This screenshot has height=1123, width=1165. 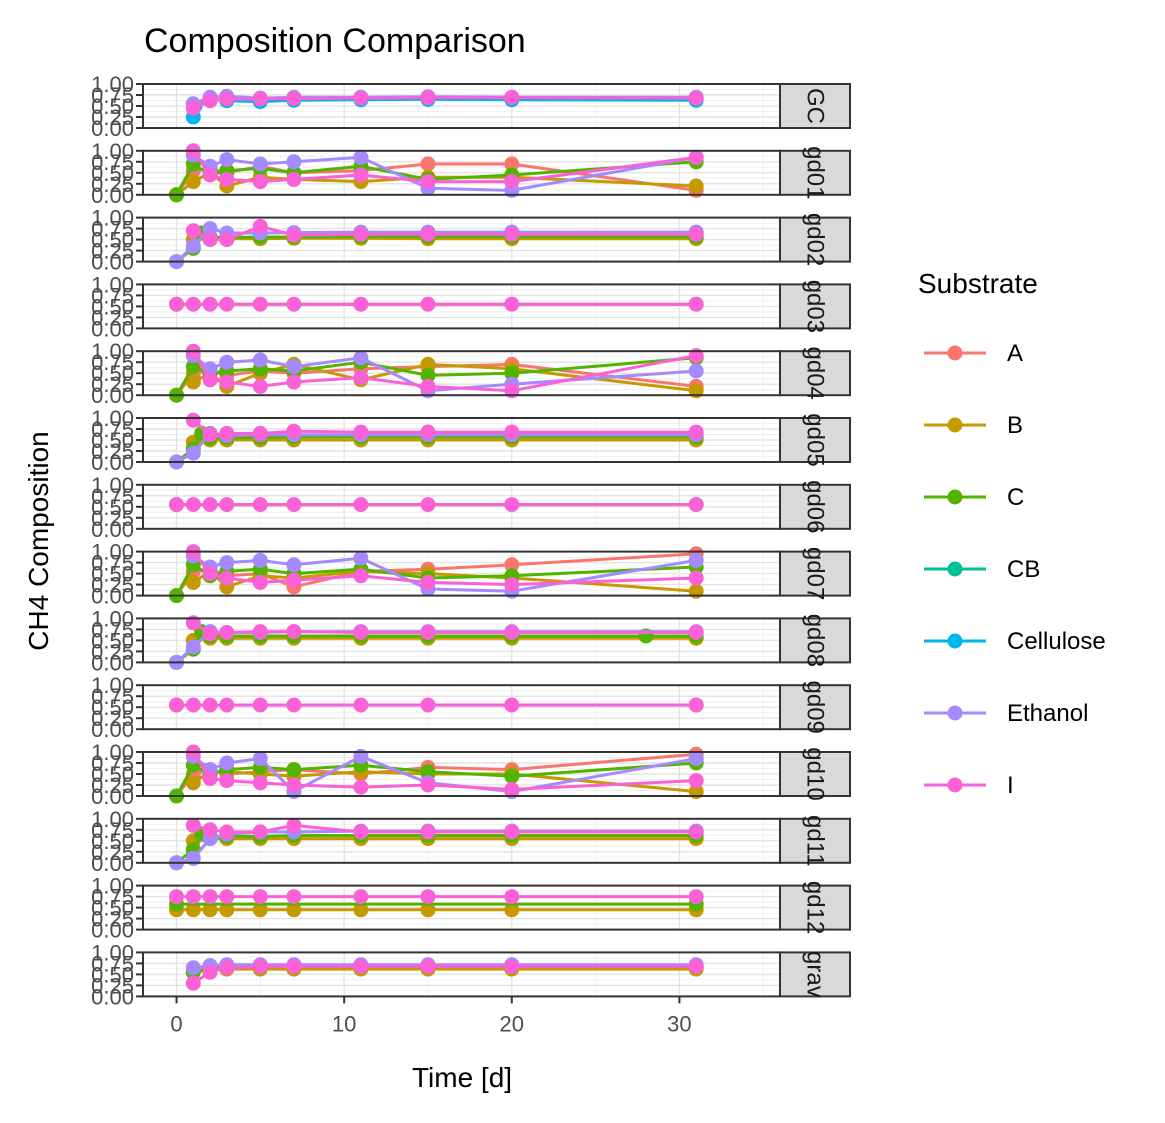 What do you see at coordinates (815, 573) in the screenshot?
I see `facet-strip-label: gd07` at bounding box center [815, 573].